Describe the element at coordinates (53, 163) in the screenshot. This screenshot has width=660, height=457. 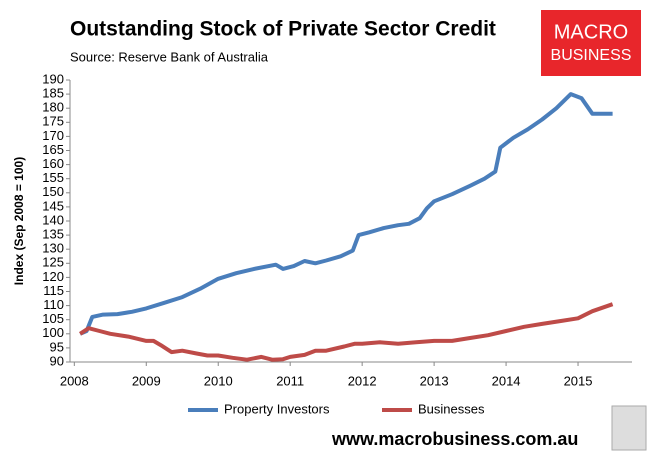
I see `y-tick-label: 160` at that location.